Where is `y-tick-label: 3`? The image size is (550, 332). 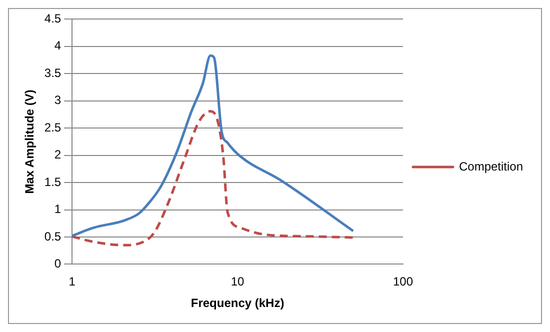 y-tick-label: 3 is located at coordinates (58, 100).